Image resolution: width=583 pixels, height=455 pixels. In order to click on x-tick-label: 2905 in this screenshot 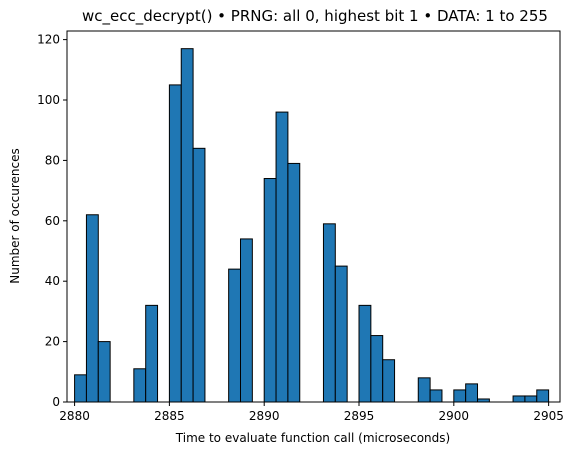, I will do `click(548, 416)`.